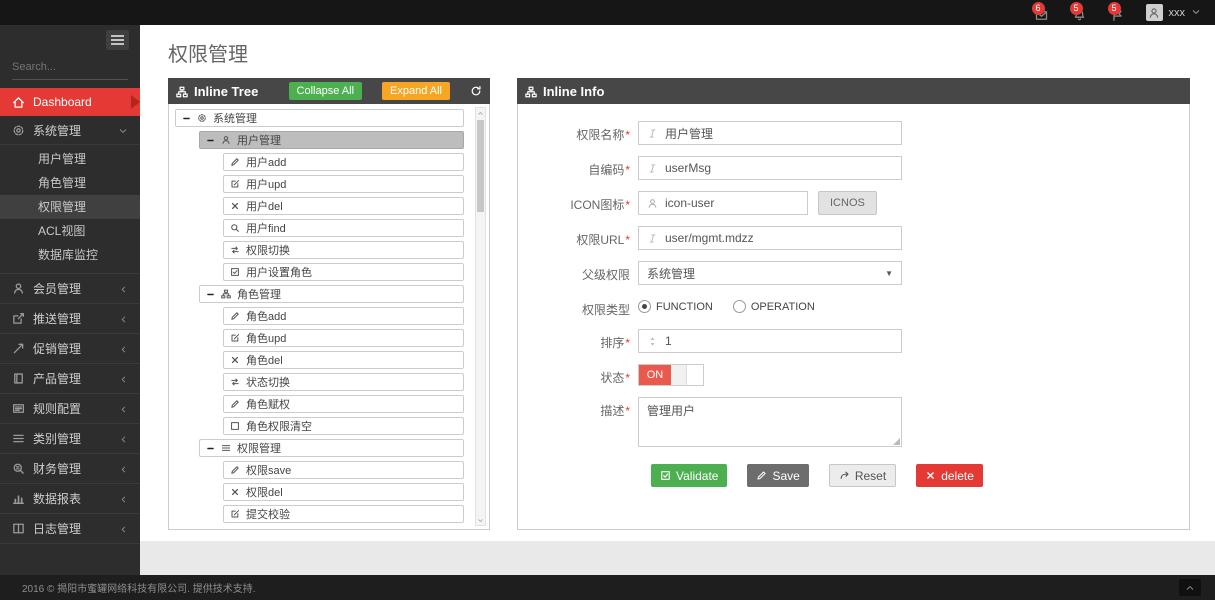 Image resolution: width=1215 pixels, height=600 pixels. What do you see at coordinates (235, 316) in the screenshot?
I see `pencil-icon` at bounding box center [235, 316].